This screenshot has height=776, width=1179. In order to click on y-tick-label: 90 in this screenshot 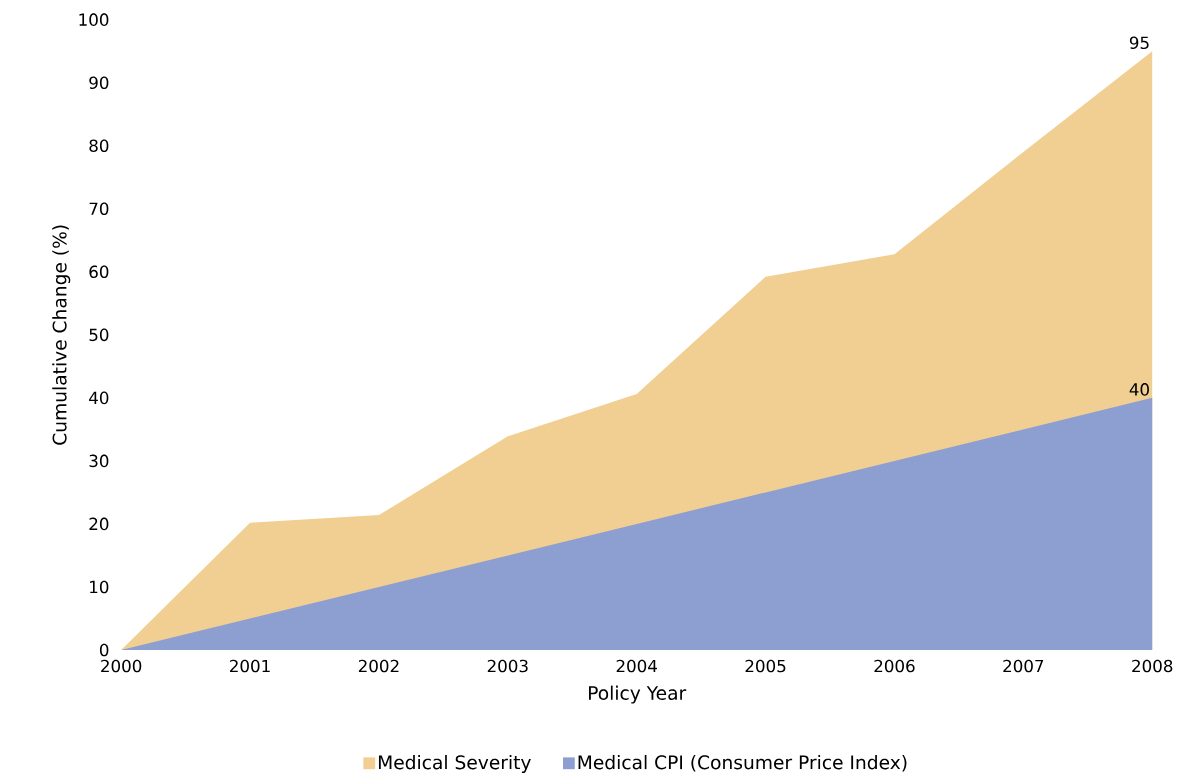, I will do `click(99, 83)`.